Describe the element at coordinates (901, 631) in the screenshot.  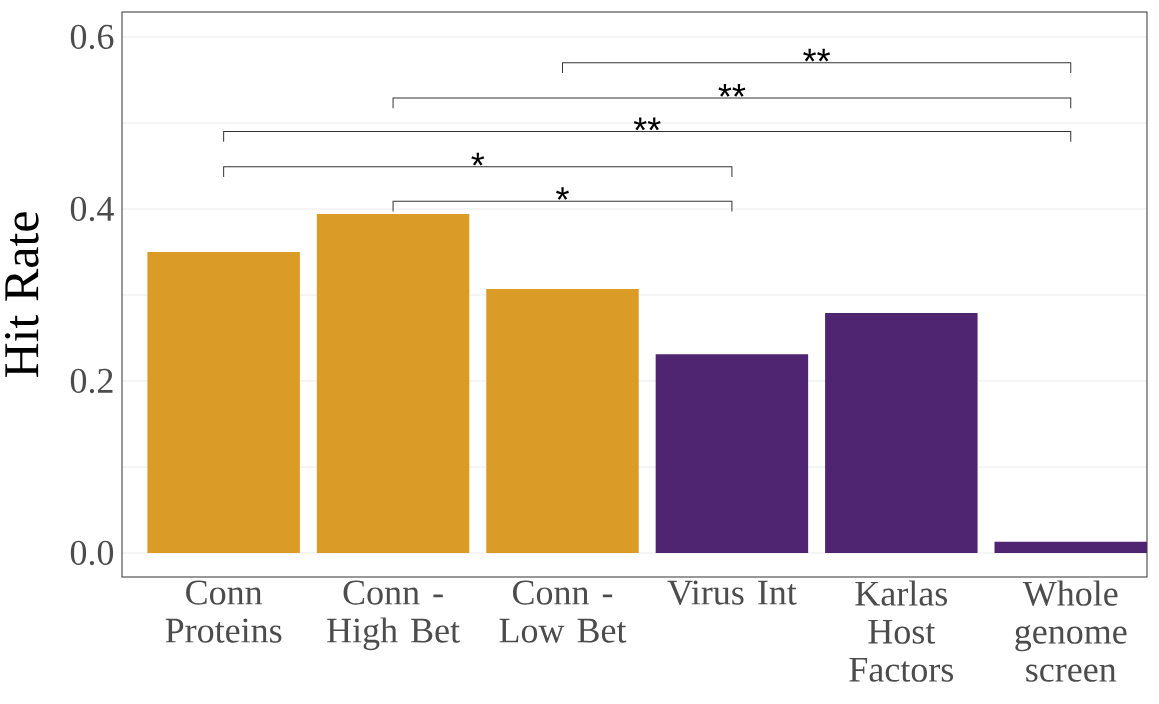
I see `x-tick-label: Karlas Host Factors` at that location.